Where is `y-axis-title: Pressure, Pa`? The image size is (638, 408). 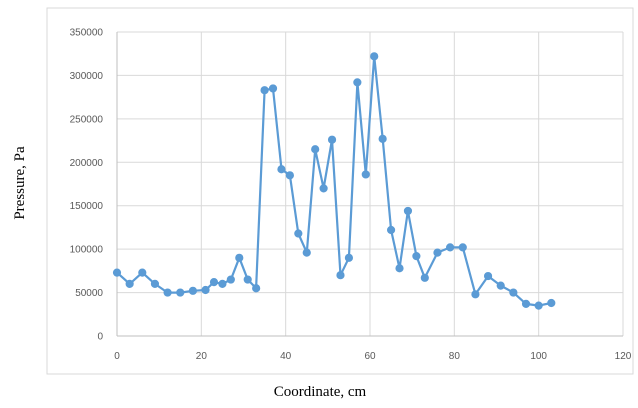 y-axis-title: Pressure, Pa is located at coordinates (20, 183).